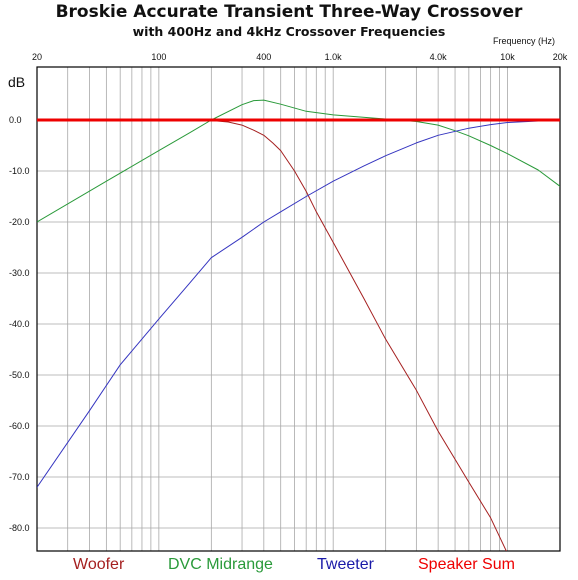 The height and width of the screenshot is (580, 578). Describe the element at coordinates (15, 120) in the screenshot. I see `y-tick-label: 0.0` at that location.